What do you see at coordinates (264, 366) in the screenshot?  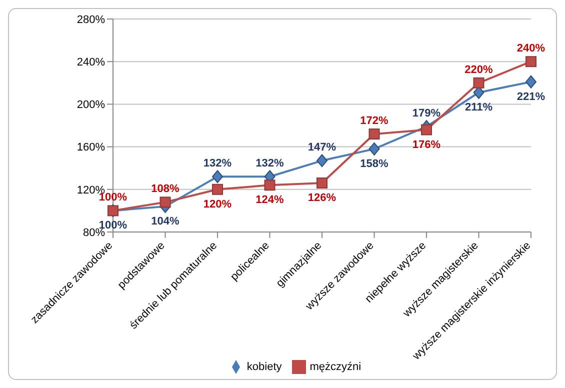 I see `legend-label: kobiety` at bounding box center [264, 366].